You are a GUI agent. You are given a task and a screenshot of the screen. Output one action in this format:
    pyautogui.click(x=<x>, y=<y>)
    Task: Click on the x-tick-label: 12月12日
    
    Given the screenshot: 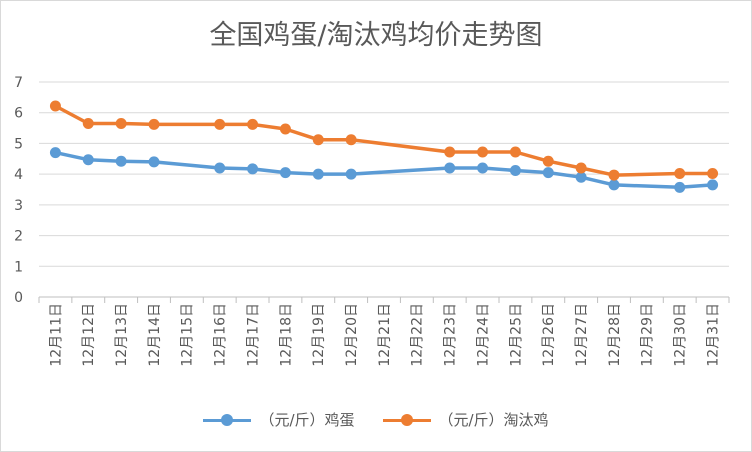 What is the action you would take?
    pyautogui.click(x=89, y=335)
    